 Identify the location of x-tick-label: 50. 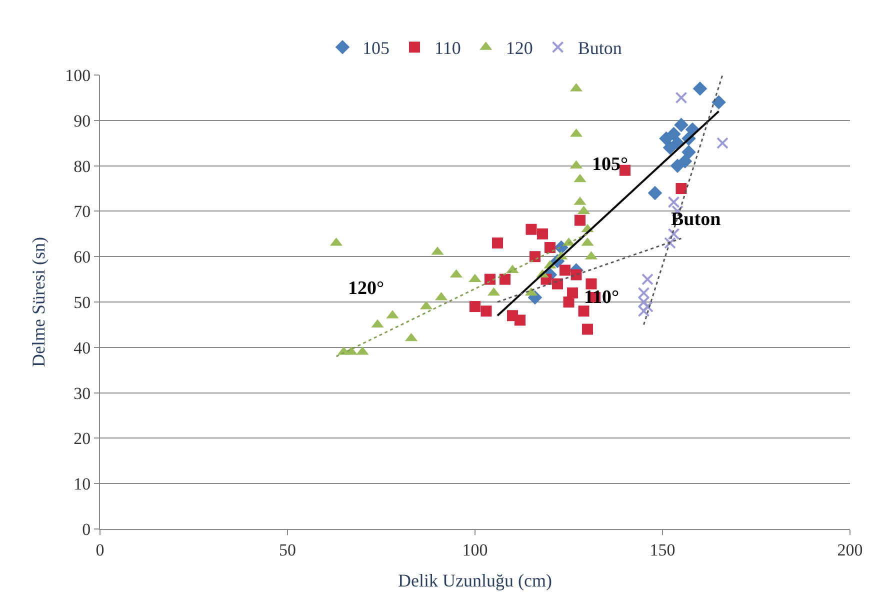
(287, 550).